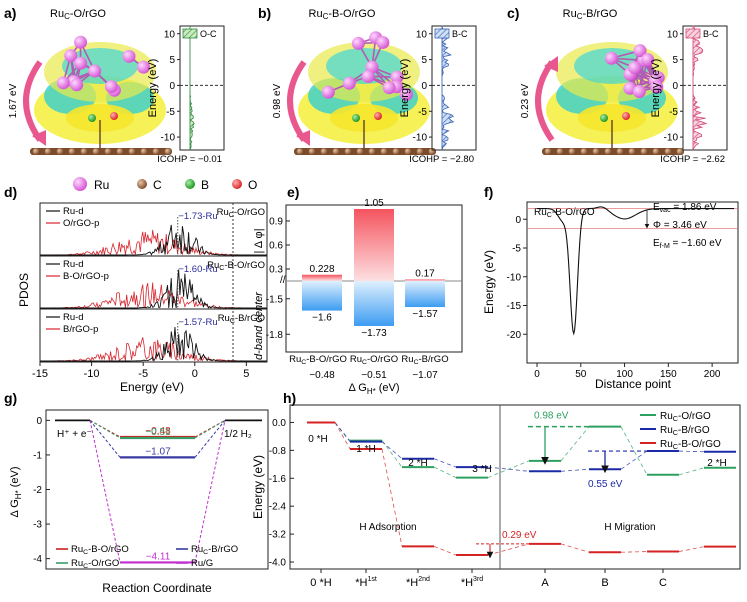  Describe the element at coordinates (278, 479) in the screenshot. I see `migration-ytick: -1.6` at that location.